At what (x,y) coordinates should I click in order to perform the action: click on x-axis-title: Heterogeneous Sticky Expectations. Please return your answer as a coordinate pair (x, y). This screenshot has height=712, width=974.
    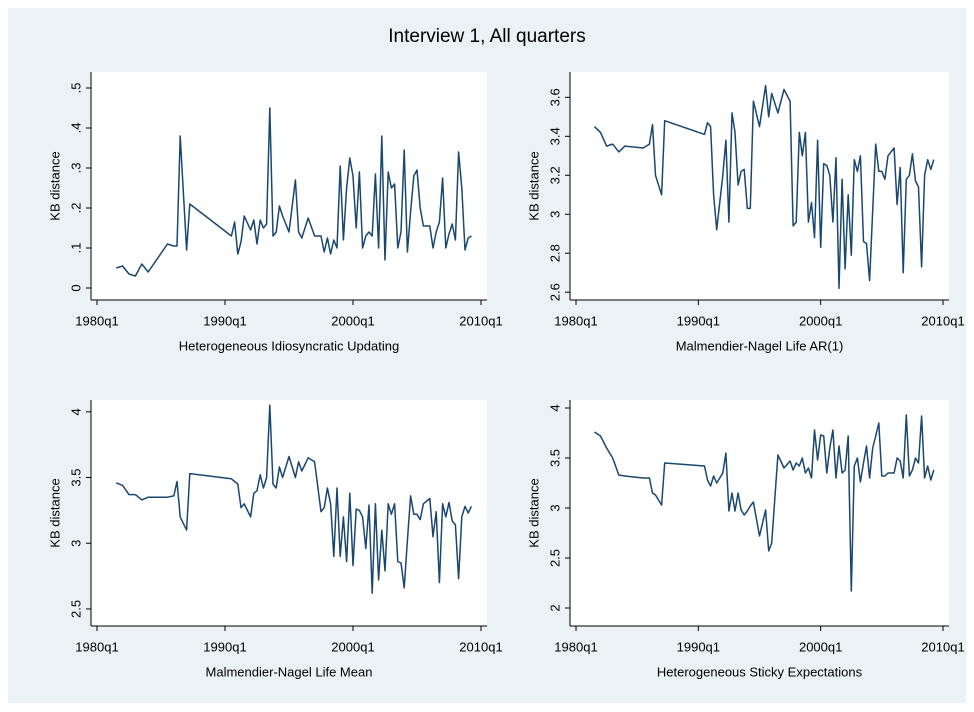
    Looking at the image, I should click on (760, 671).